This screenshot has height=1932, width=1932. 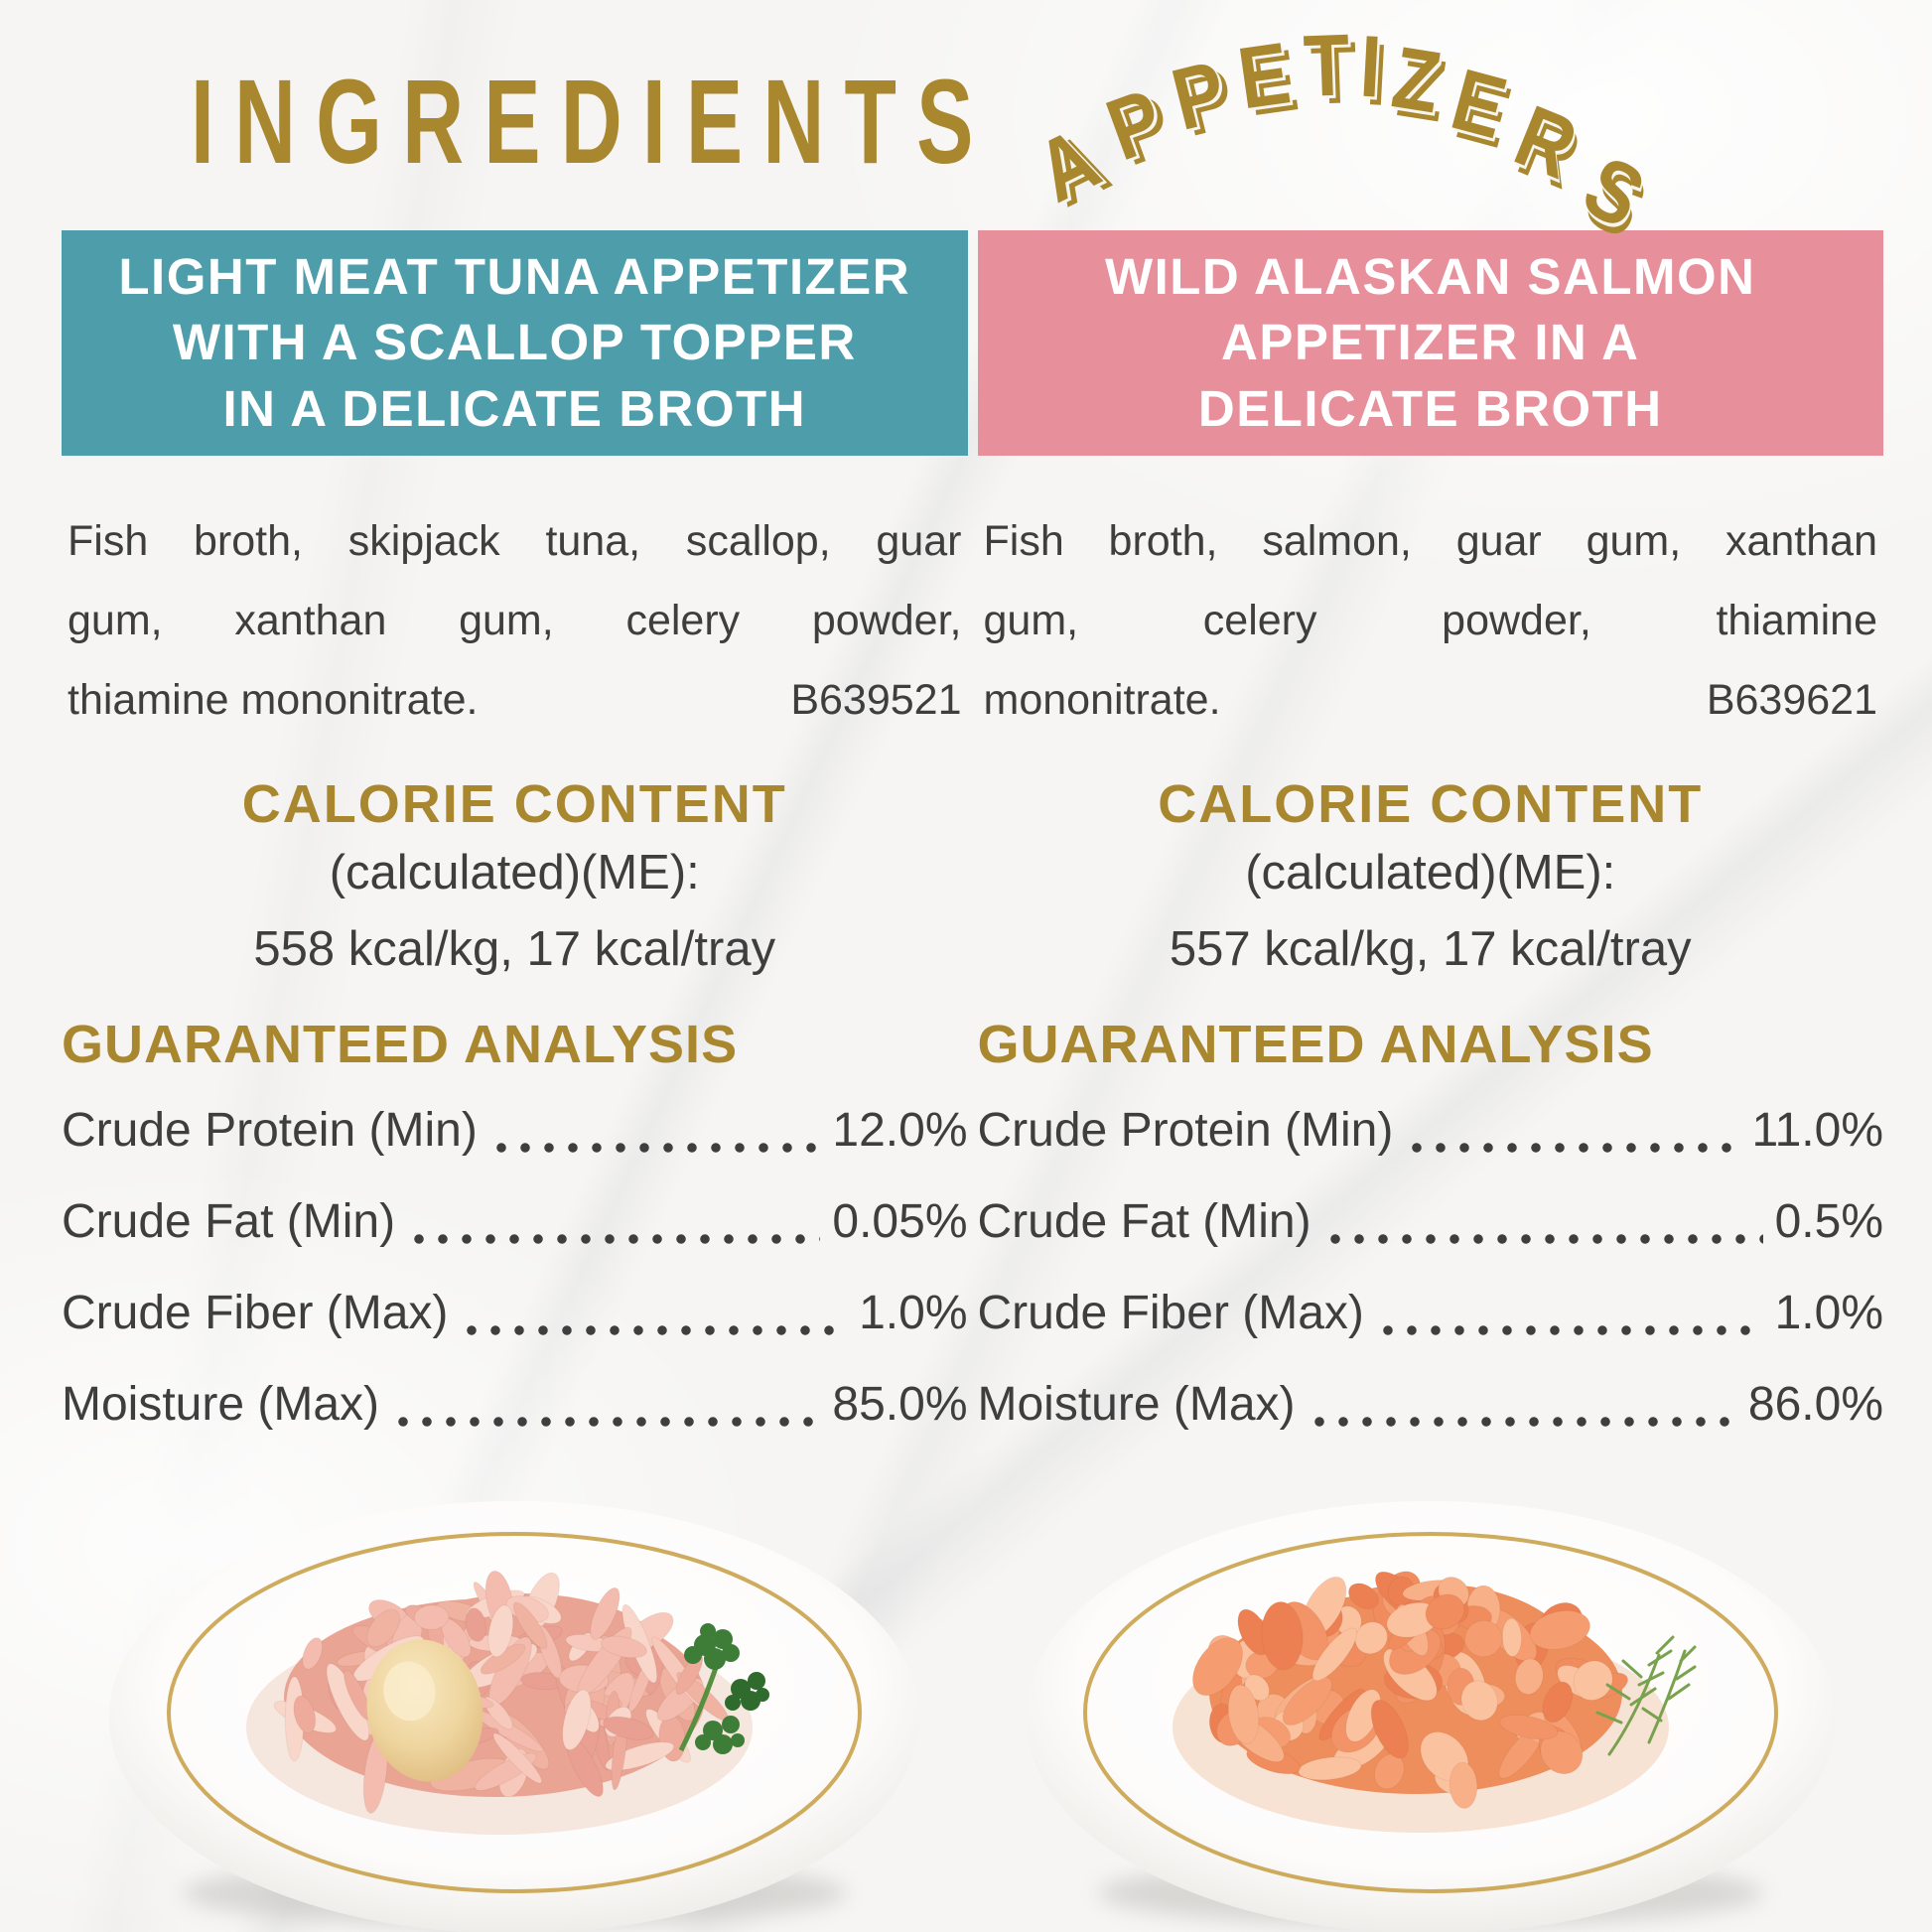 What do you see at coordinates (1614, 191) in the screenshot?
I see `arc-letter: S` at bounding box center [1614, 191].